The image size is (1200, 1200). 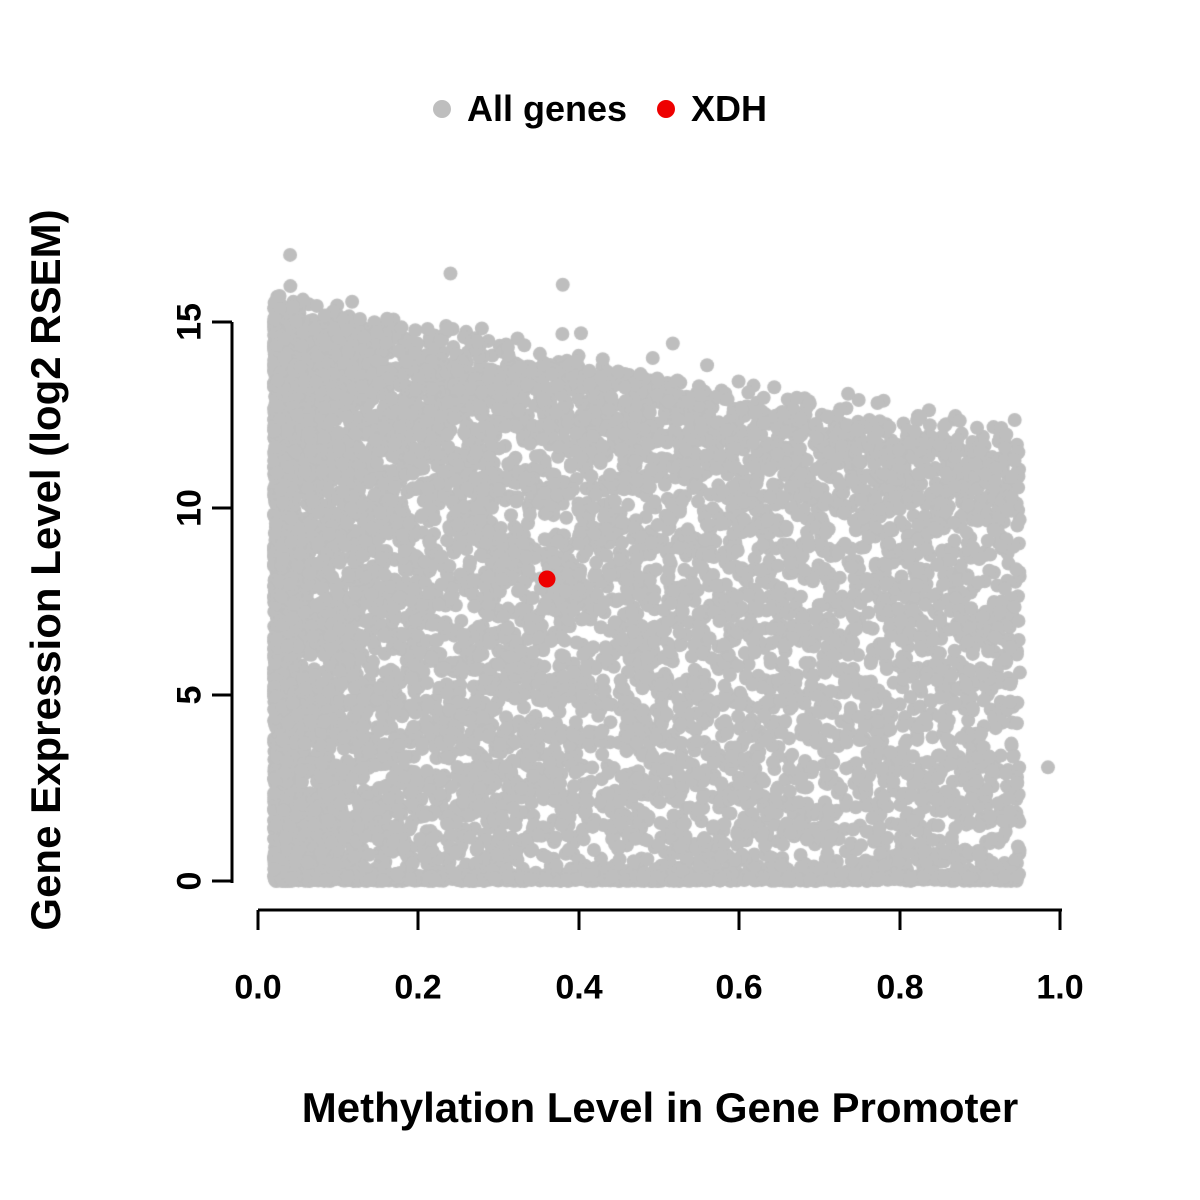 What do you see at coordinates (1060, 987) in the screenshot?
I see `x-tick-label: 1.0` at bounding box center [1060, 987].